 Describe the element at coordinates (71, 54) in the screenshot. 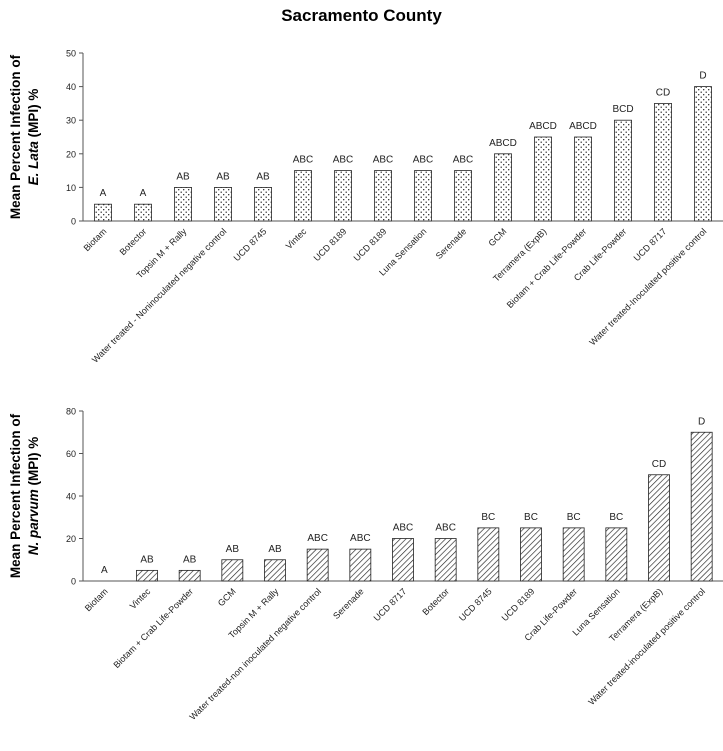

I see `y-tick-label: 50` at that location.